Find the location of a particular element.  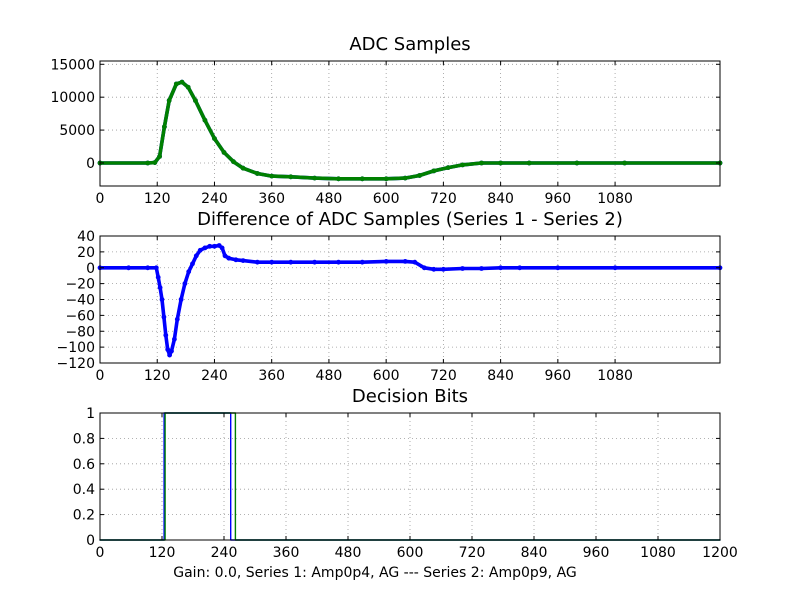

decision-y-tick-label: 0.8 is located at coordinates (84, 439).